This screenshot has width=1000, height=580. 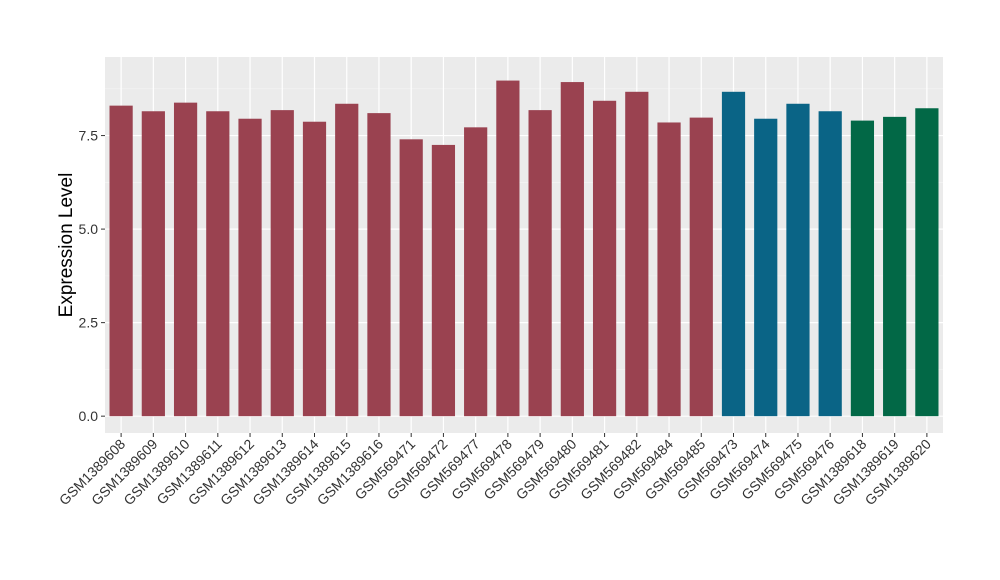 What do you see at coordinates (153, 264) in the screenshot?
I see `bar-GSM1389609` at bounding box center [153, 264].